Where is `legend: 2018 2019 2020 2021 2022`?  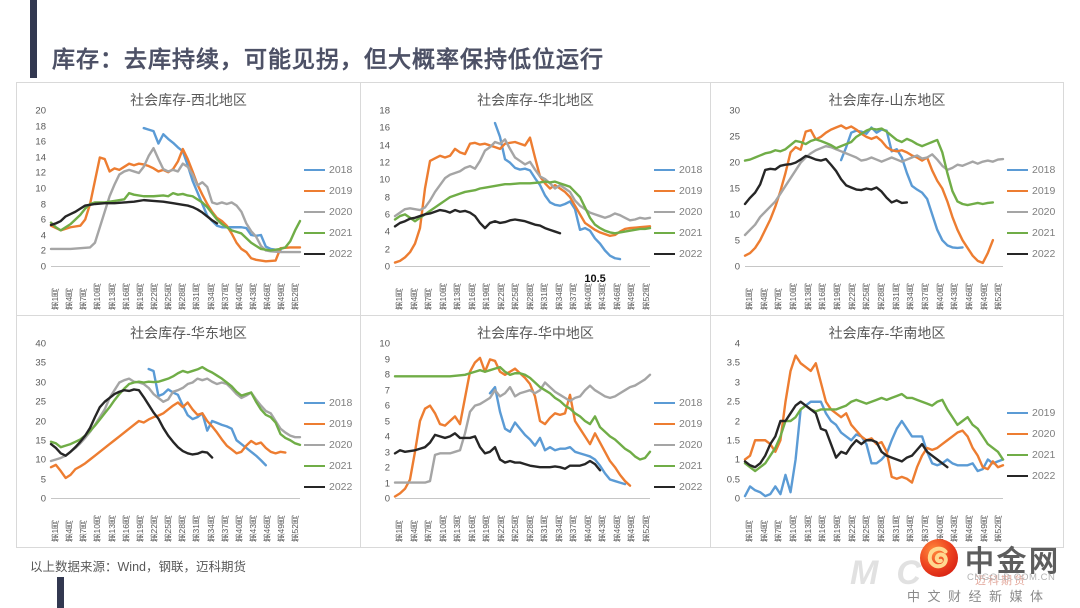 legend: 2018 2019 2020 2021 2022 is located at coordinates (329, 212).